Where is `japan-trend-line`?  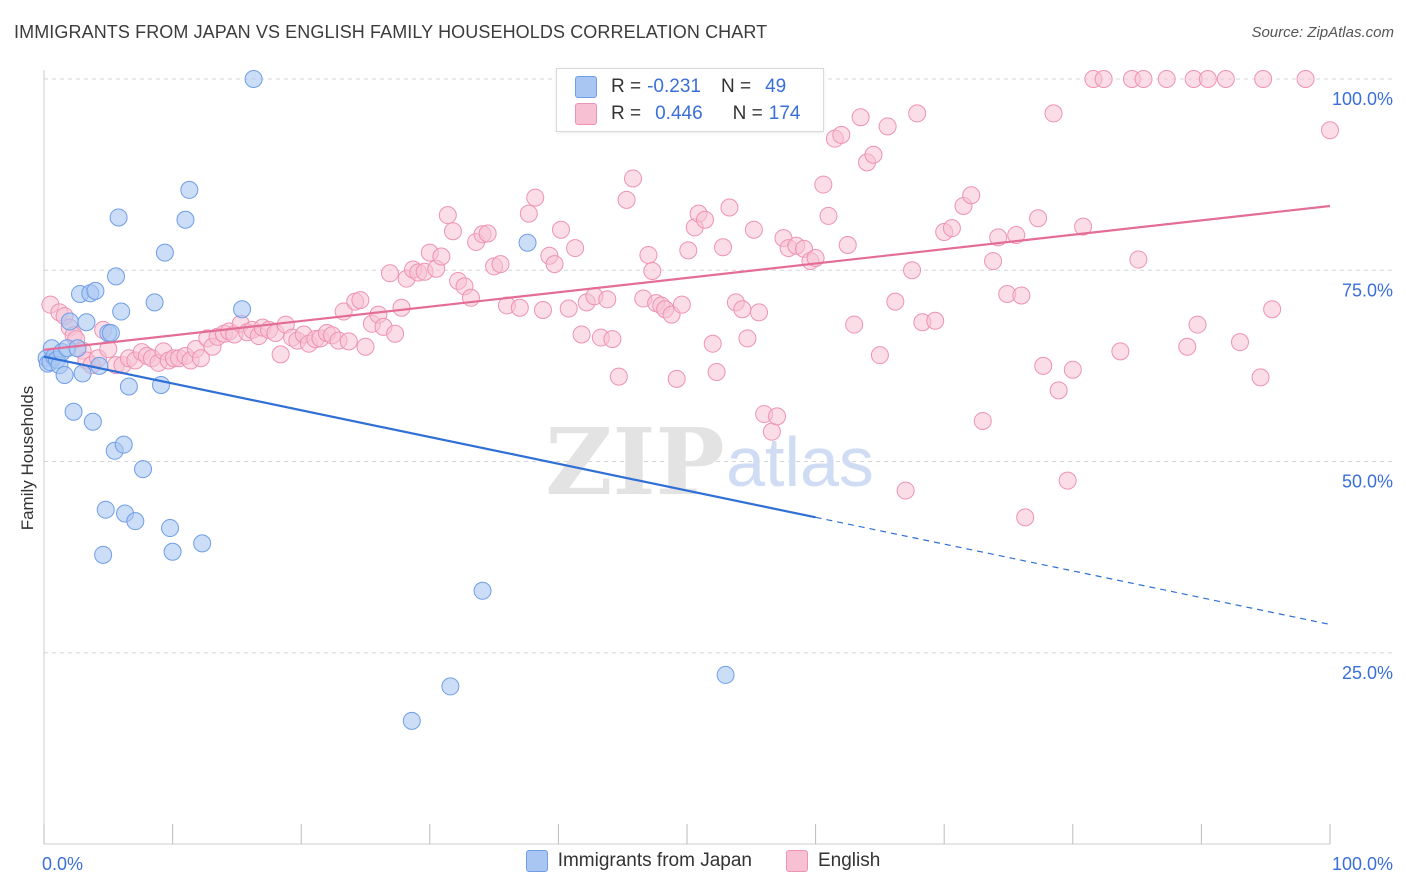 japan-trend-line is located at coordinates (429, 437).